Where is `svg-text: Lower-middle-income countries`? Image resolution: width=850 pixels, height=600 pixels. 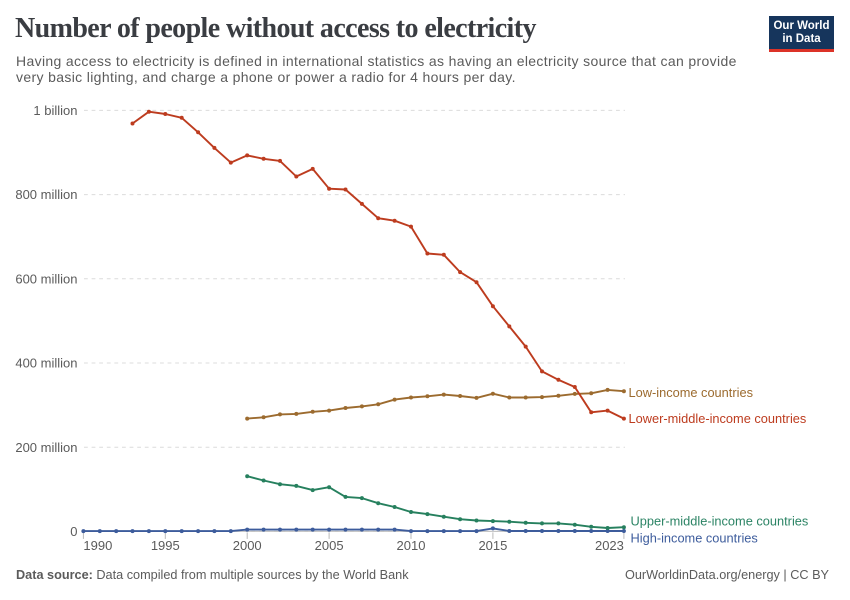 svg-text: Lower-middle-income countries is located at coordinates (718, 418).